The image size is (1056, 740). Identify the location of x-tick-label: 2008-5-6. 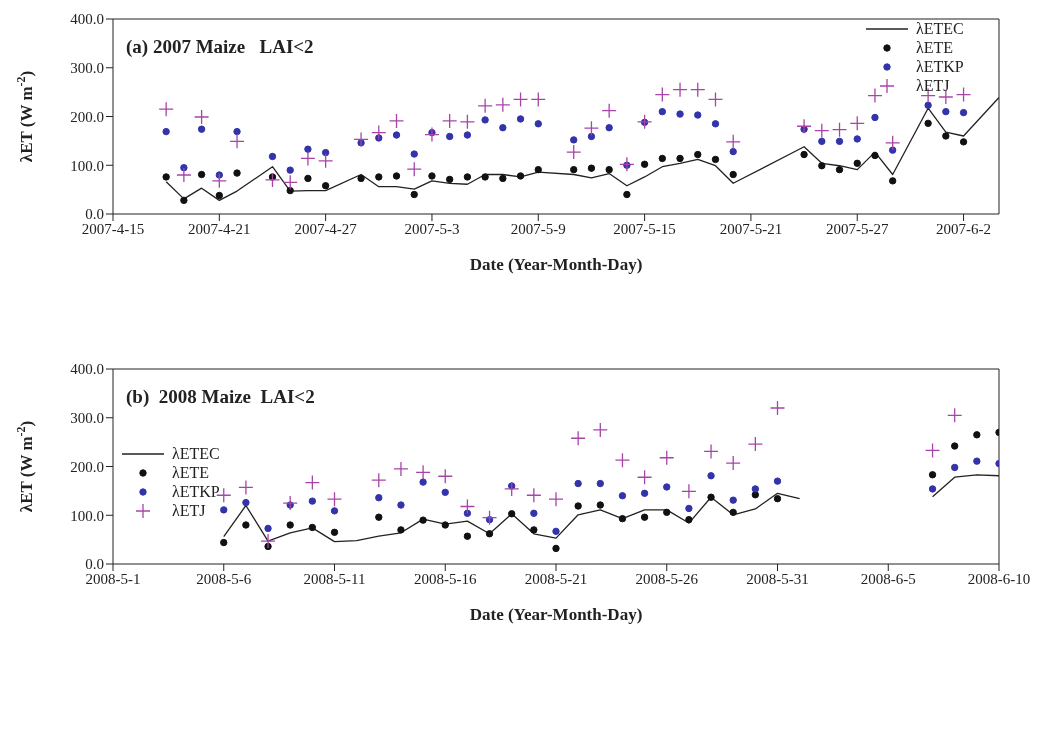
(224, 578).